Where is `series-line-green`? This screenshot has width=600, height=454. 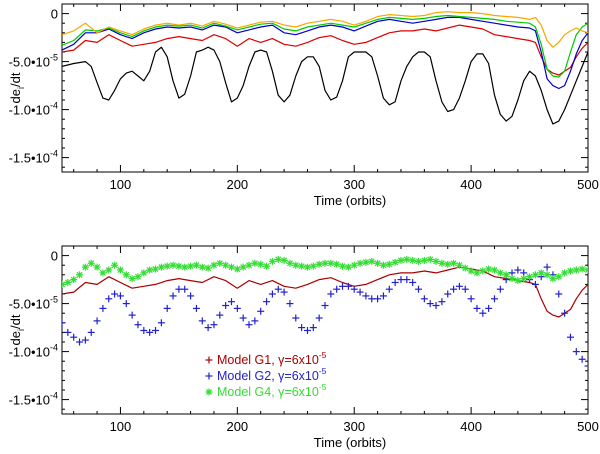 series-line-green is located at coordinates (325, 46).